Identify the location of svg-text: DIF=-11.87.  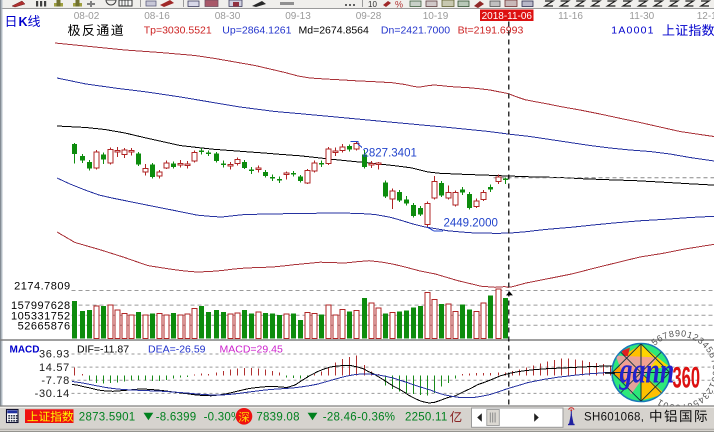
(103, 350).